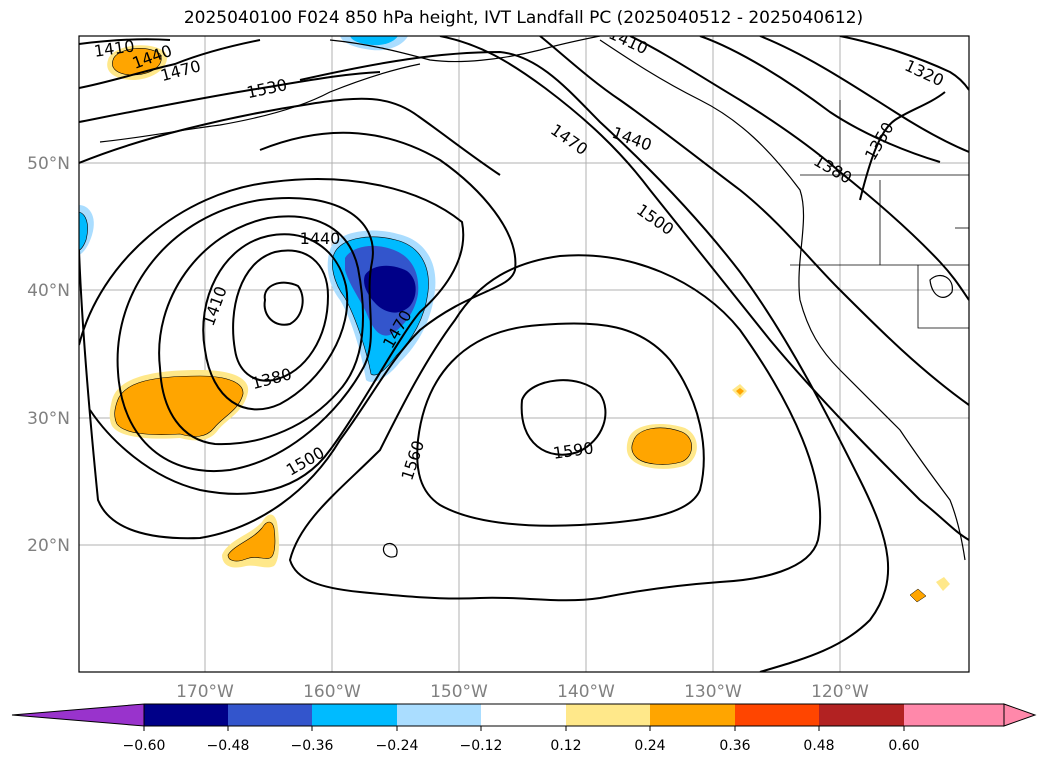 The width and height of the screenshot is (1047, 765). I want to click on colorbar-extend-max, so click(1020, 715).